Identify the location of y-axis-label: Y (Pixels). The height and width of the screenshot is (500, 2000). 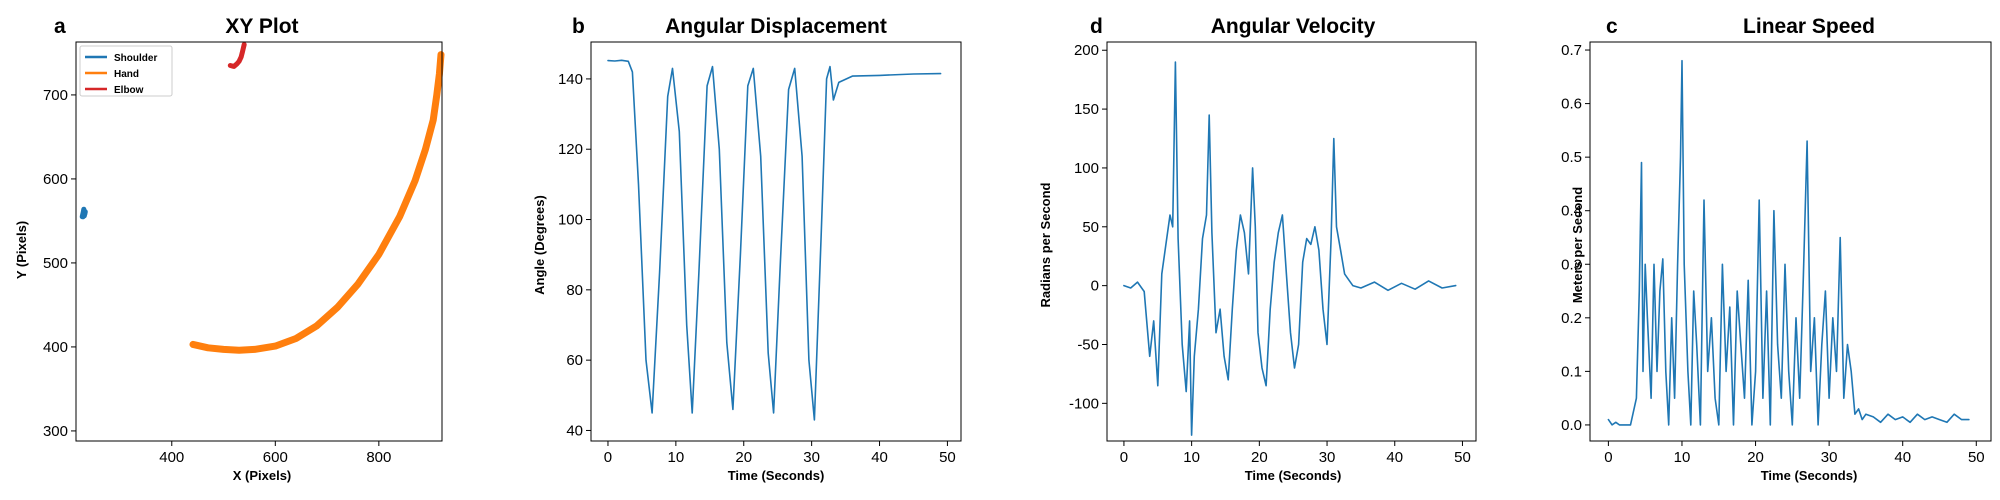
(21, 250).